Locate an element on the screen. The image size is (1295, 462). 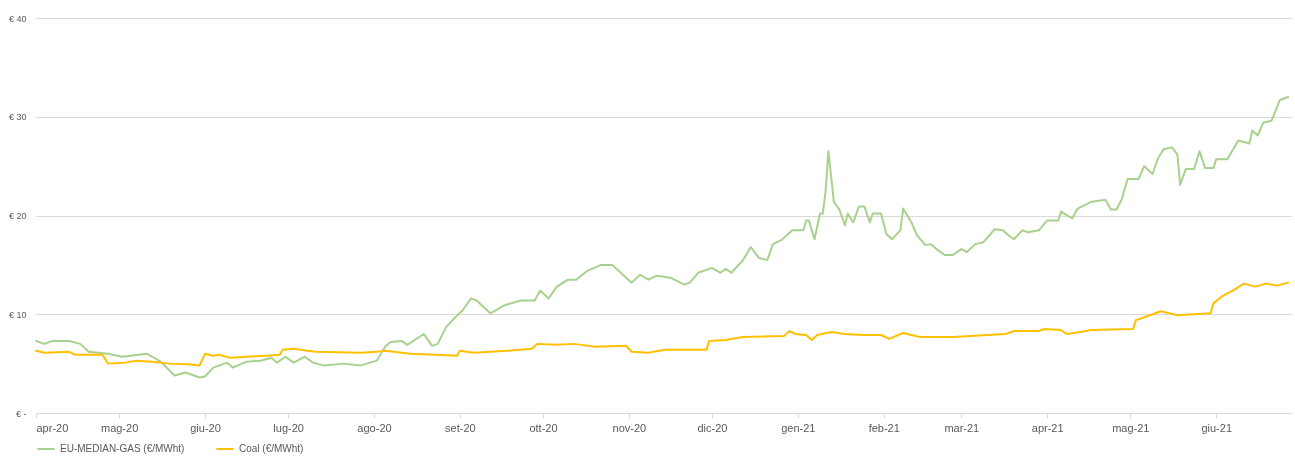
x-tick-label: mag-20 is located at coordinates (119, 427).